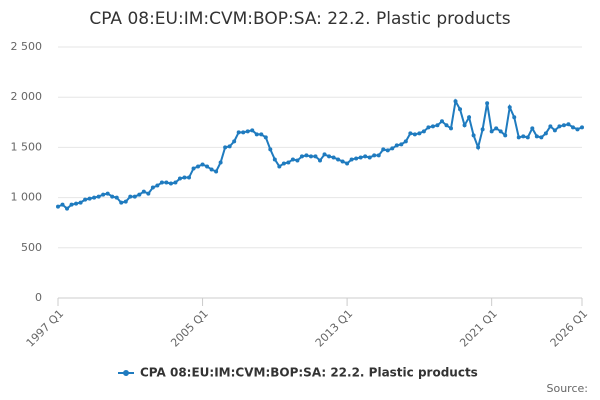  What do you see at coordinates (27, 197) in the screenshot?
I see `y-tick-label: 1 000` at bounding box center [27, 197].